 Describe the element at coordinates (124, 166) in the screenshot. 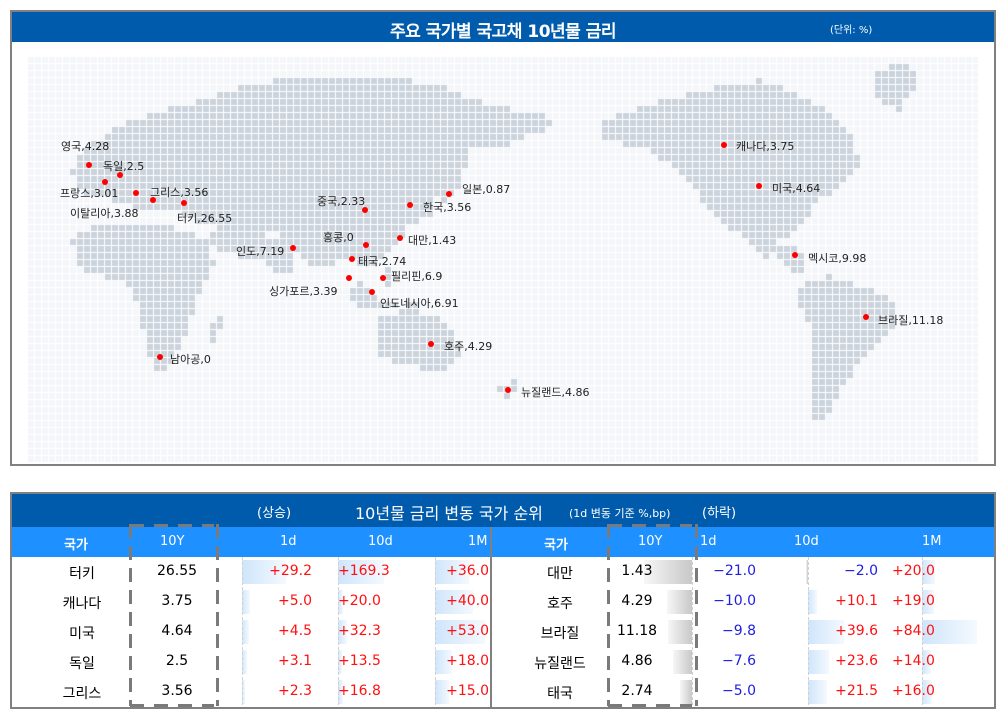

I see `country-label: 독일,2.5` at that location.